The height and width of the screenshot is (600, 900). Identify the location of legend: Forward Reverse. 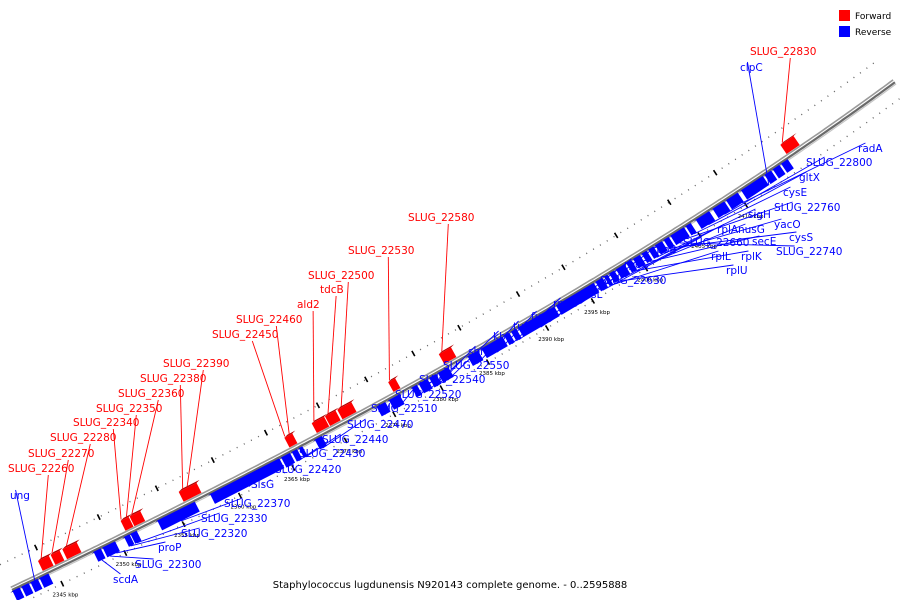
(865, 24).